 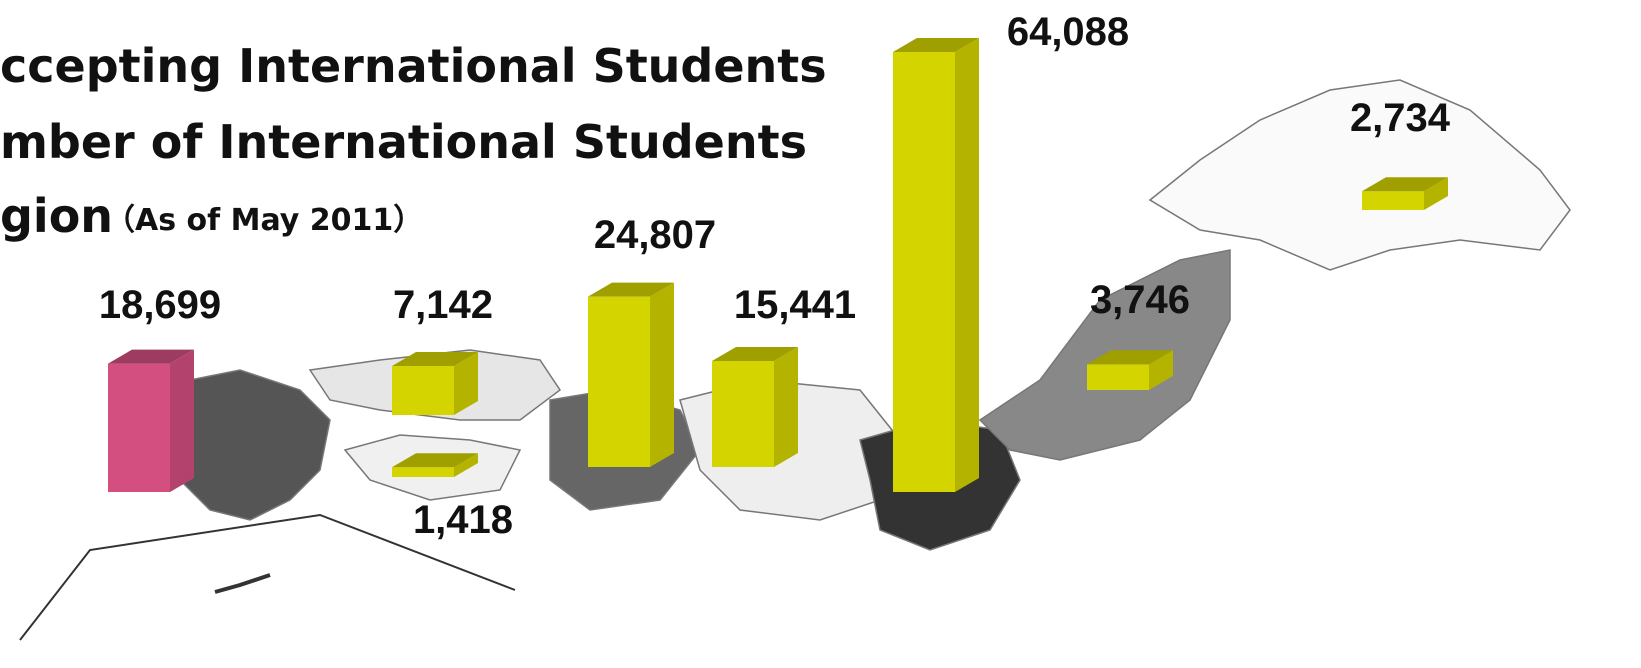 What do you see at coordinates (403, 142) in the screenshot?
I see `title-line: mber of International Students` at bounding box center [403, 142].